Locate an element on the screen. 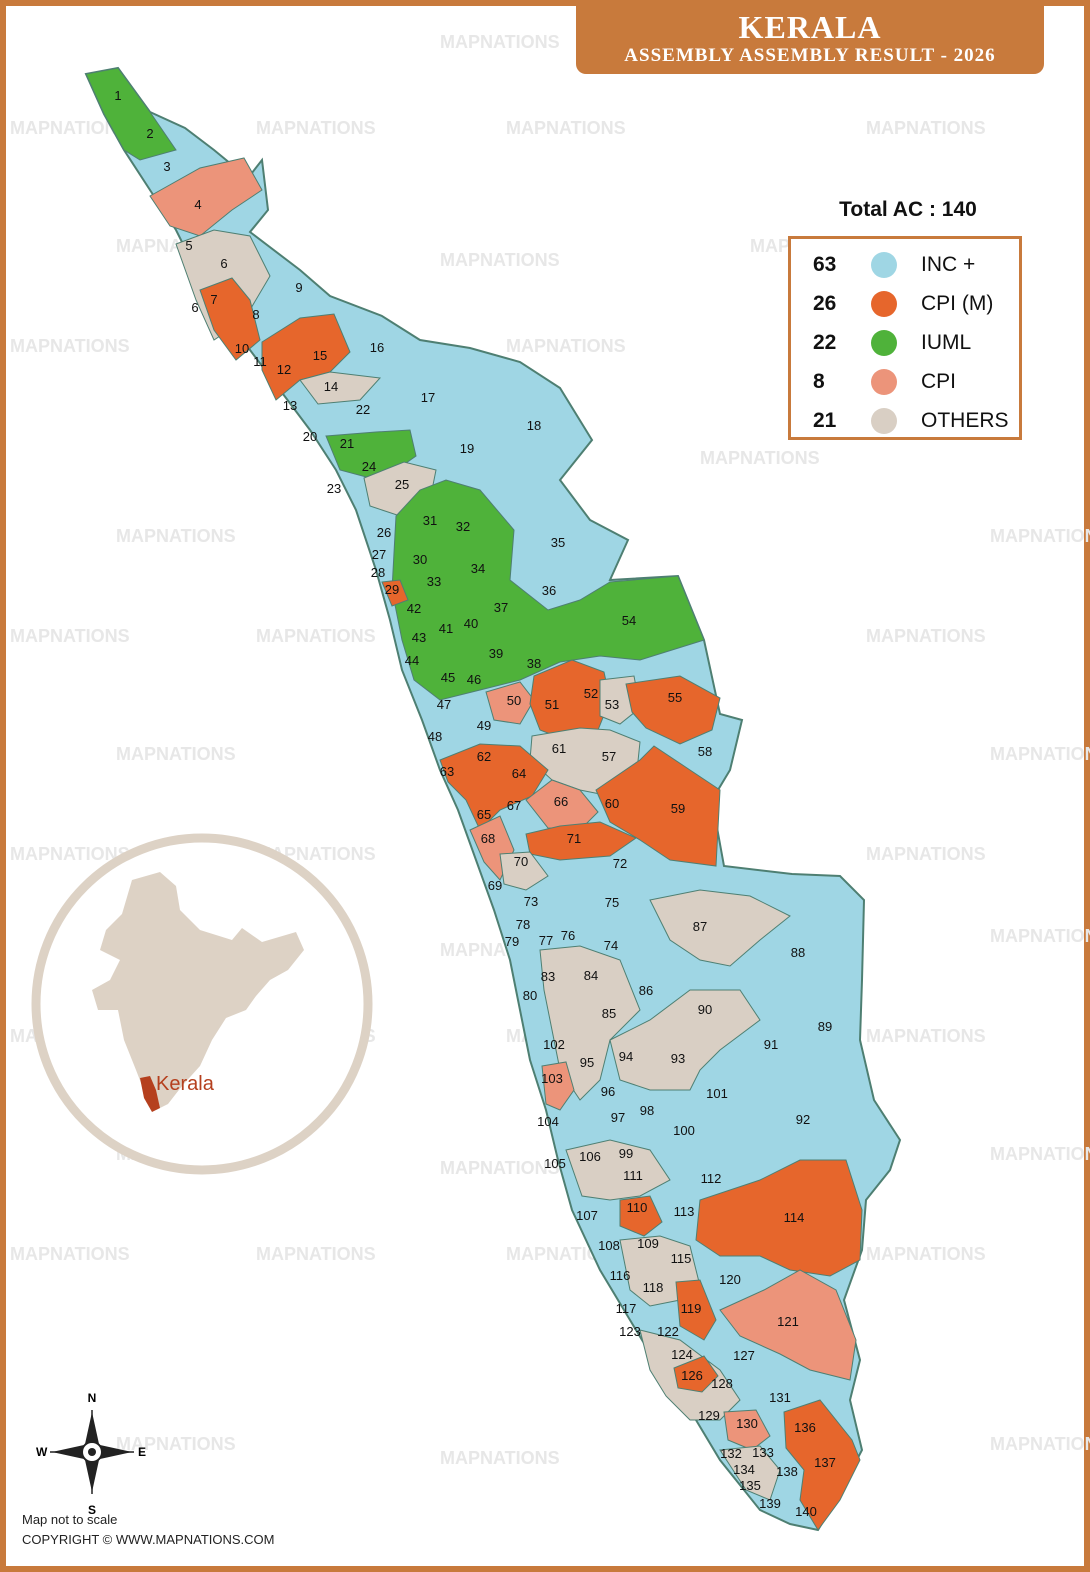  constituency-number: 85 is located at coordinates (609, 1013).